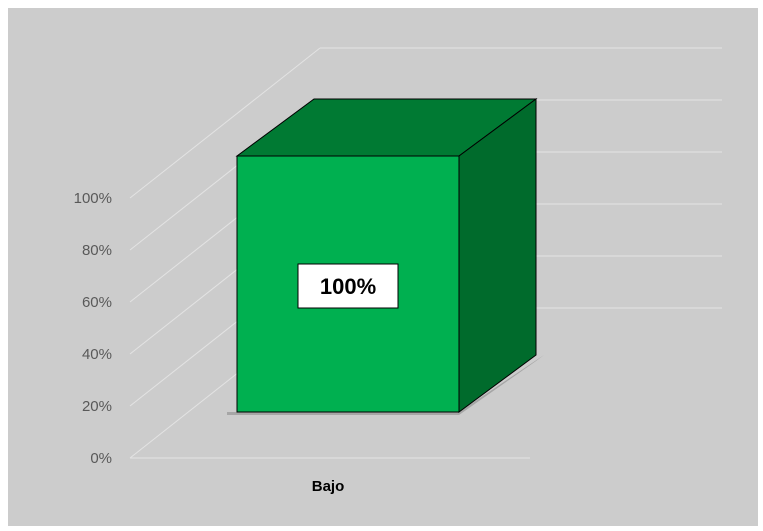 Image resolution: width=763 pixels, height=531 pixels. I want to click on y-tick-label: 0%, so click(101, 458).